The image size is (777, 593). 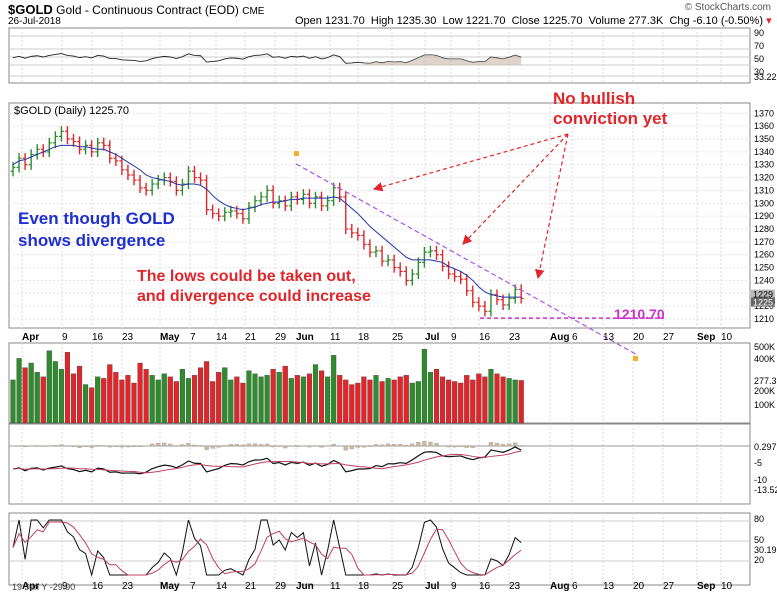 I want to click on x-tick-label: 6, so click(x=575, y=337).